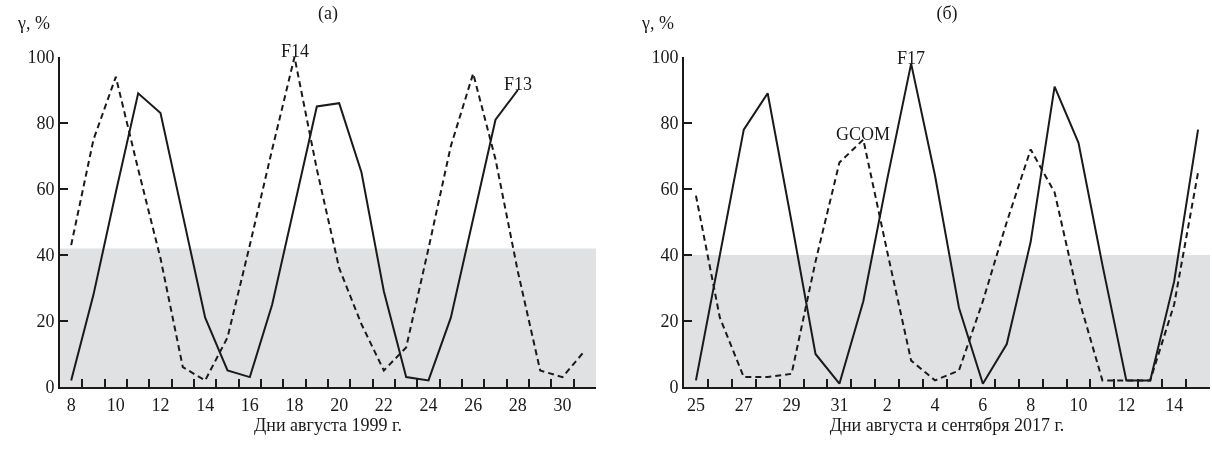 This screenshot has height=453, width=1212. What do you see at coordinates (743, 404) in the screenshot?
I see `x-tick-label: 27` at bounding box center [743, 404].